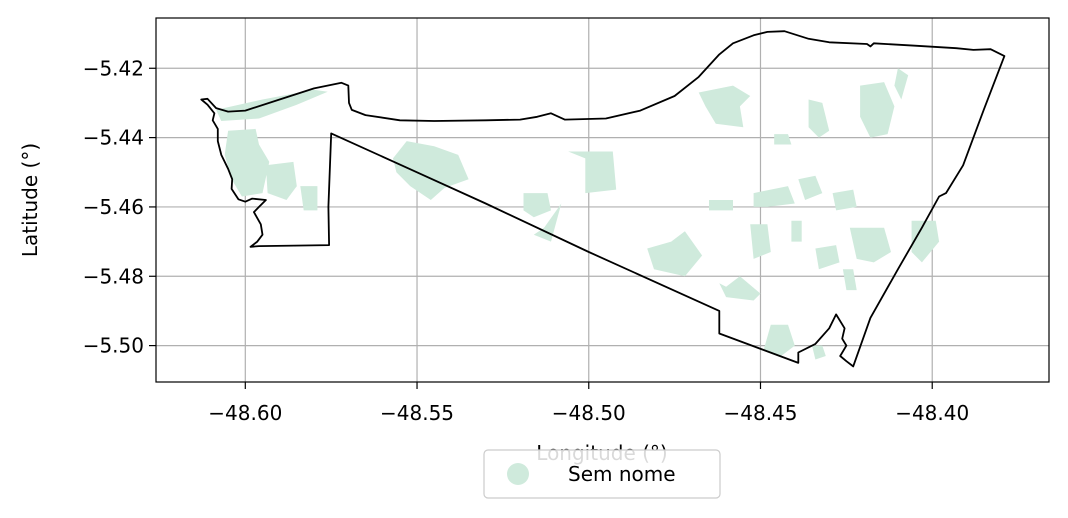  Describe the element at coordinates (932, 413) in the screenshot. I see `x-tick-label: −48.40` at that location.